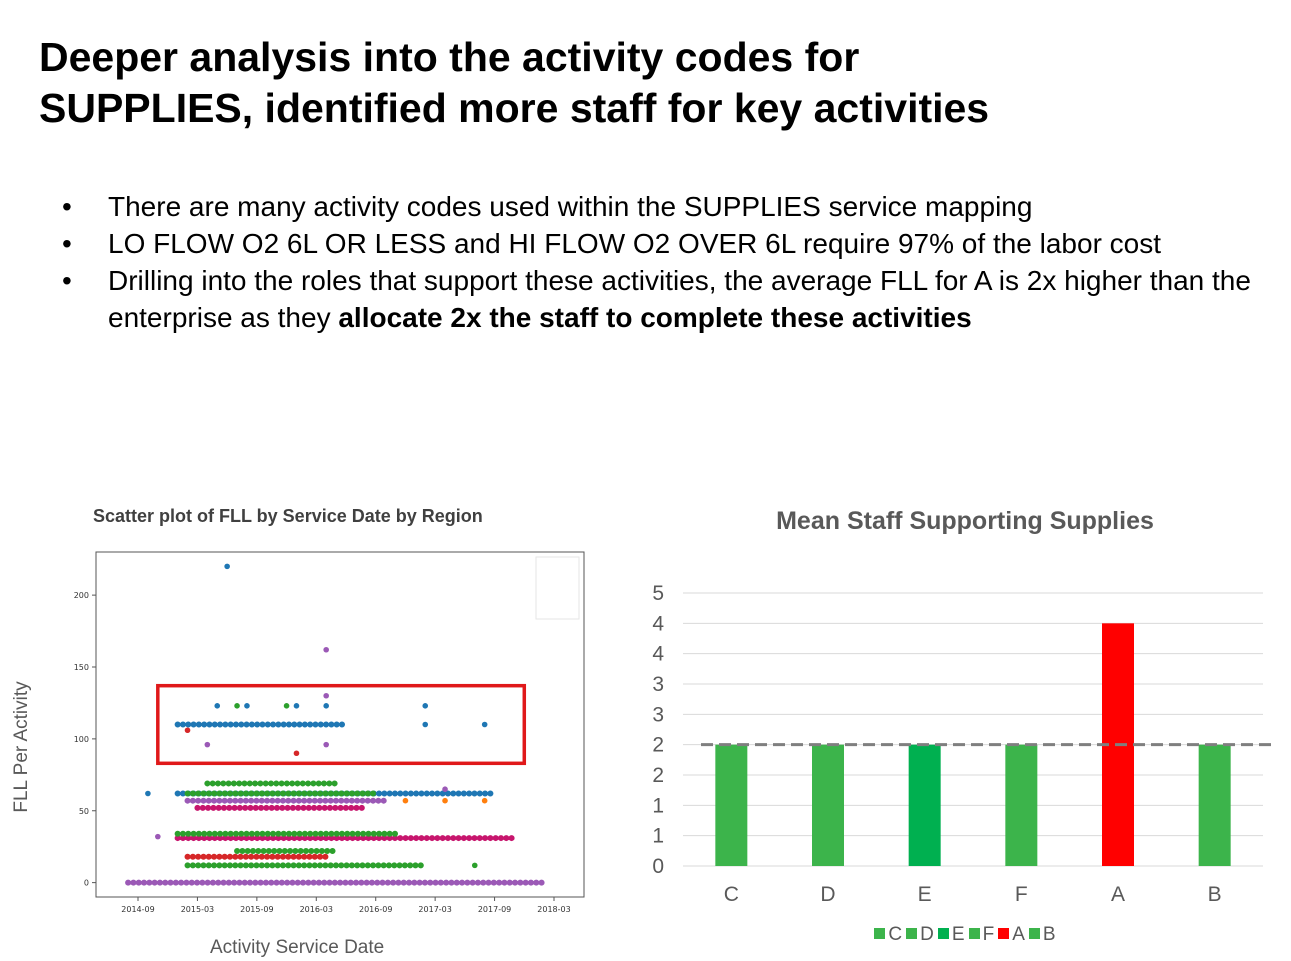  I want to click on bar-x-tick-label: D, so click(827, 894).